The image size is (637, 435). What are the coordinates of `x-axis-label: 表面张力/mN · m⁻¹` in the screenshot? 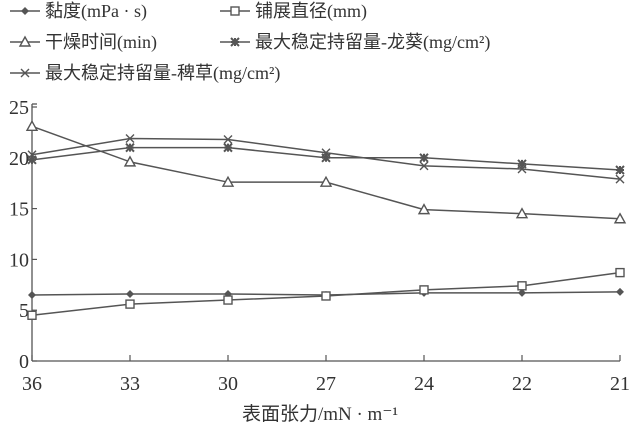 It's located at (320, 414).